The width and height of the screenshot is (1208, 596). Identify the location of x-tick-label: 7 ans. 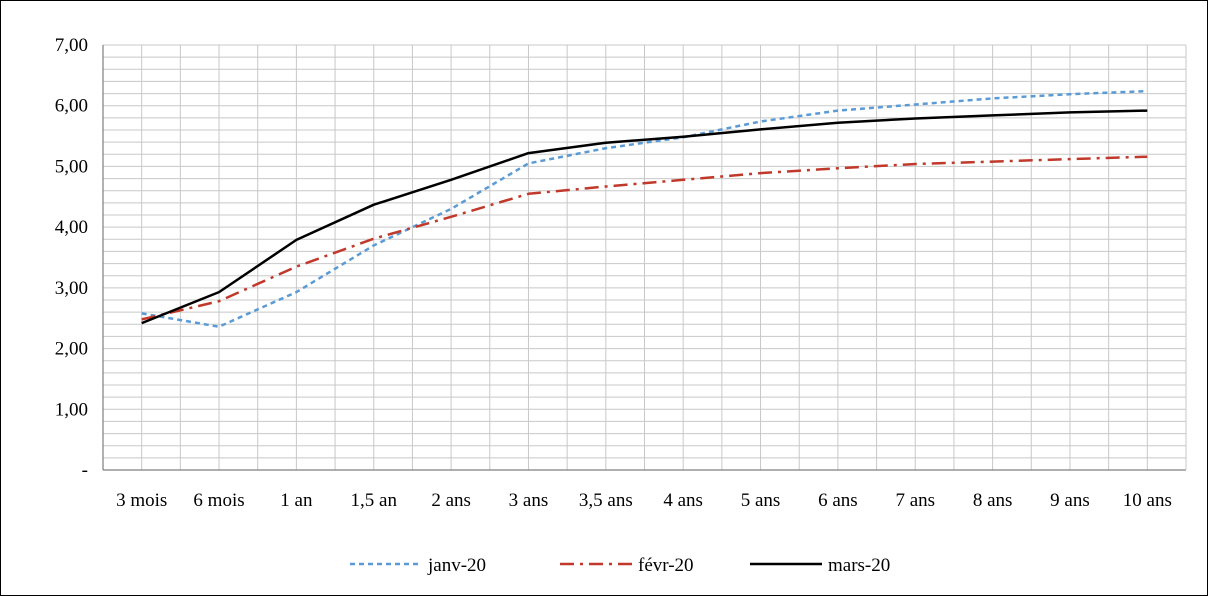
(915, 500).